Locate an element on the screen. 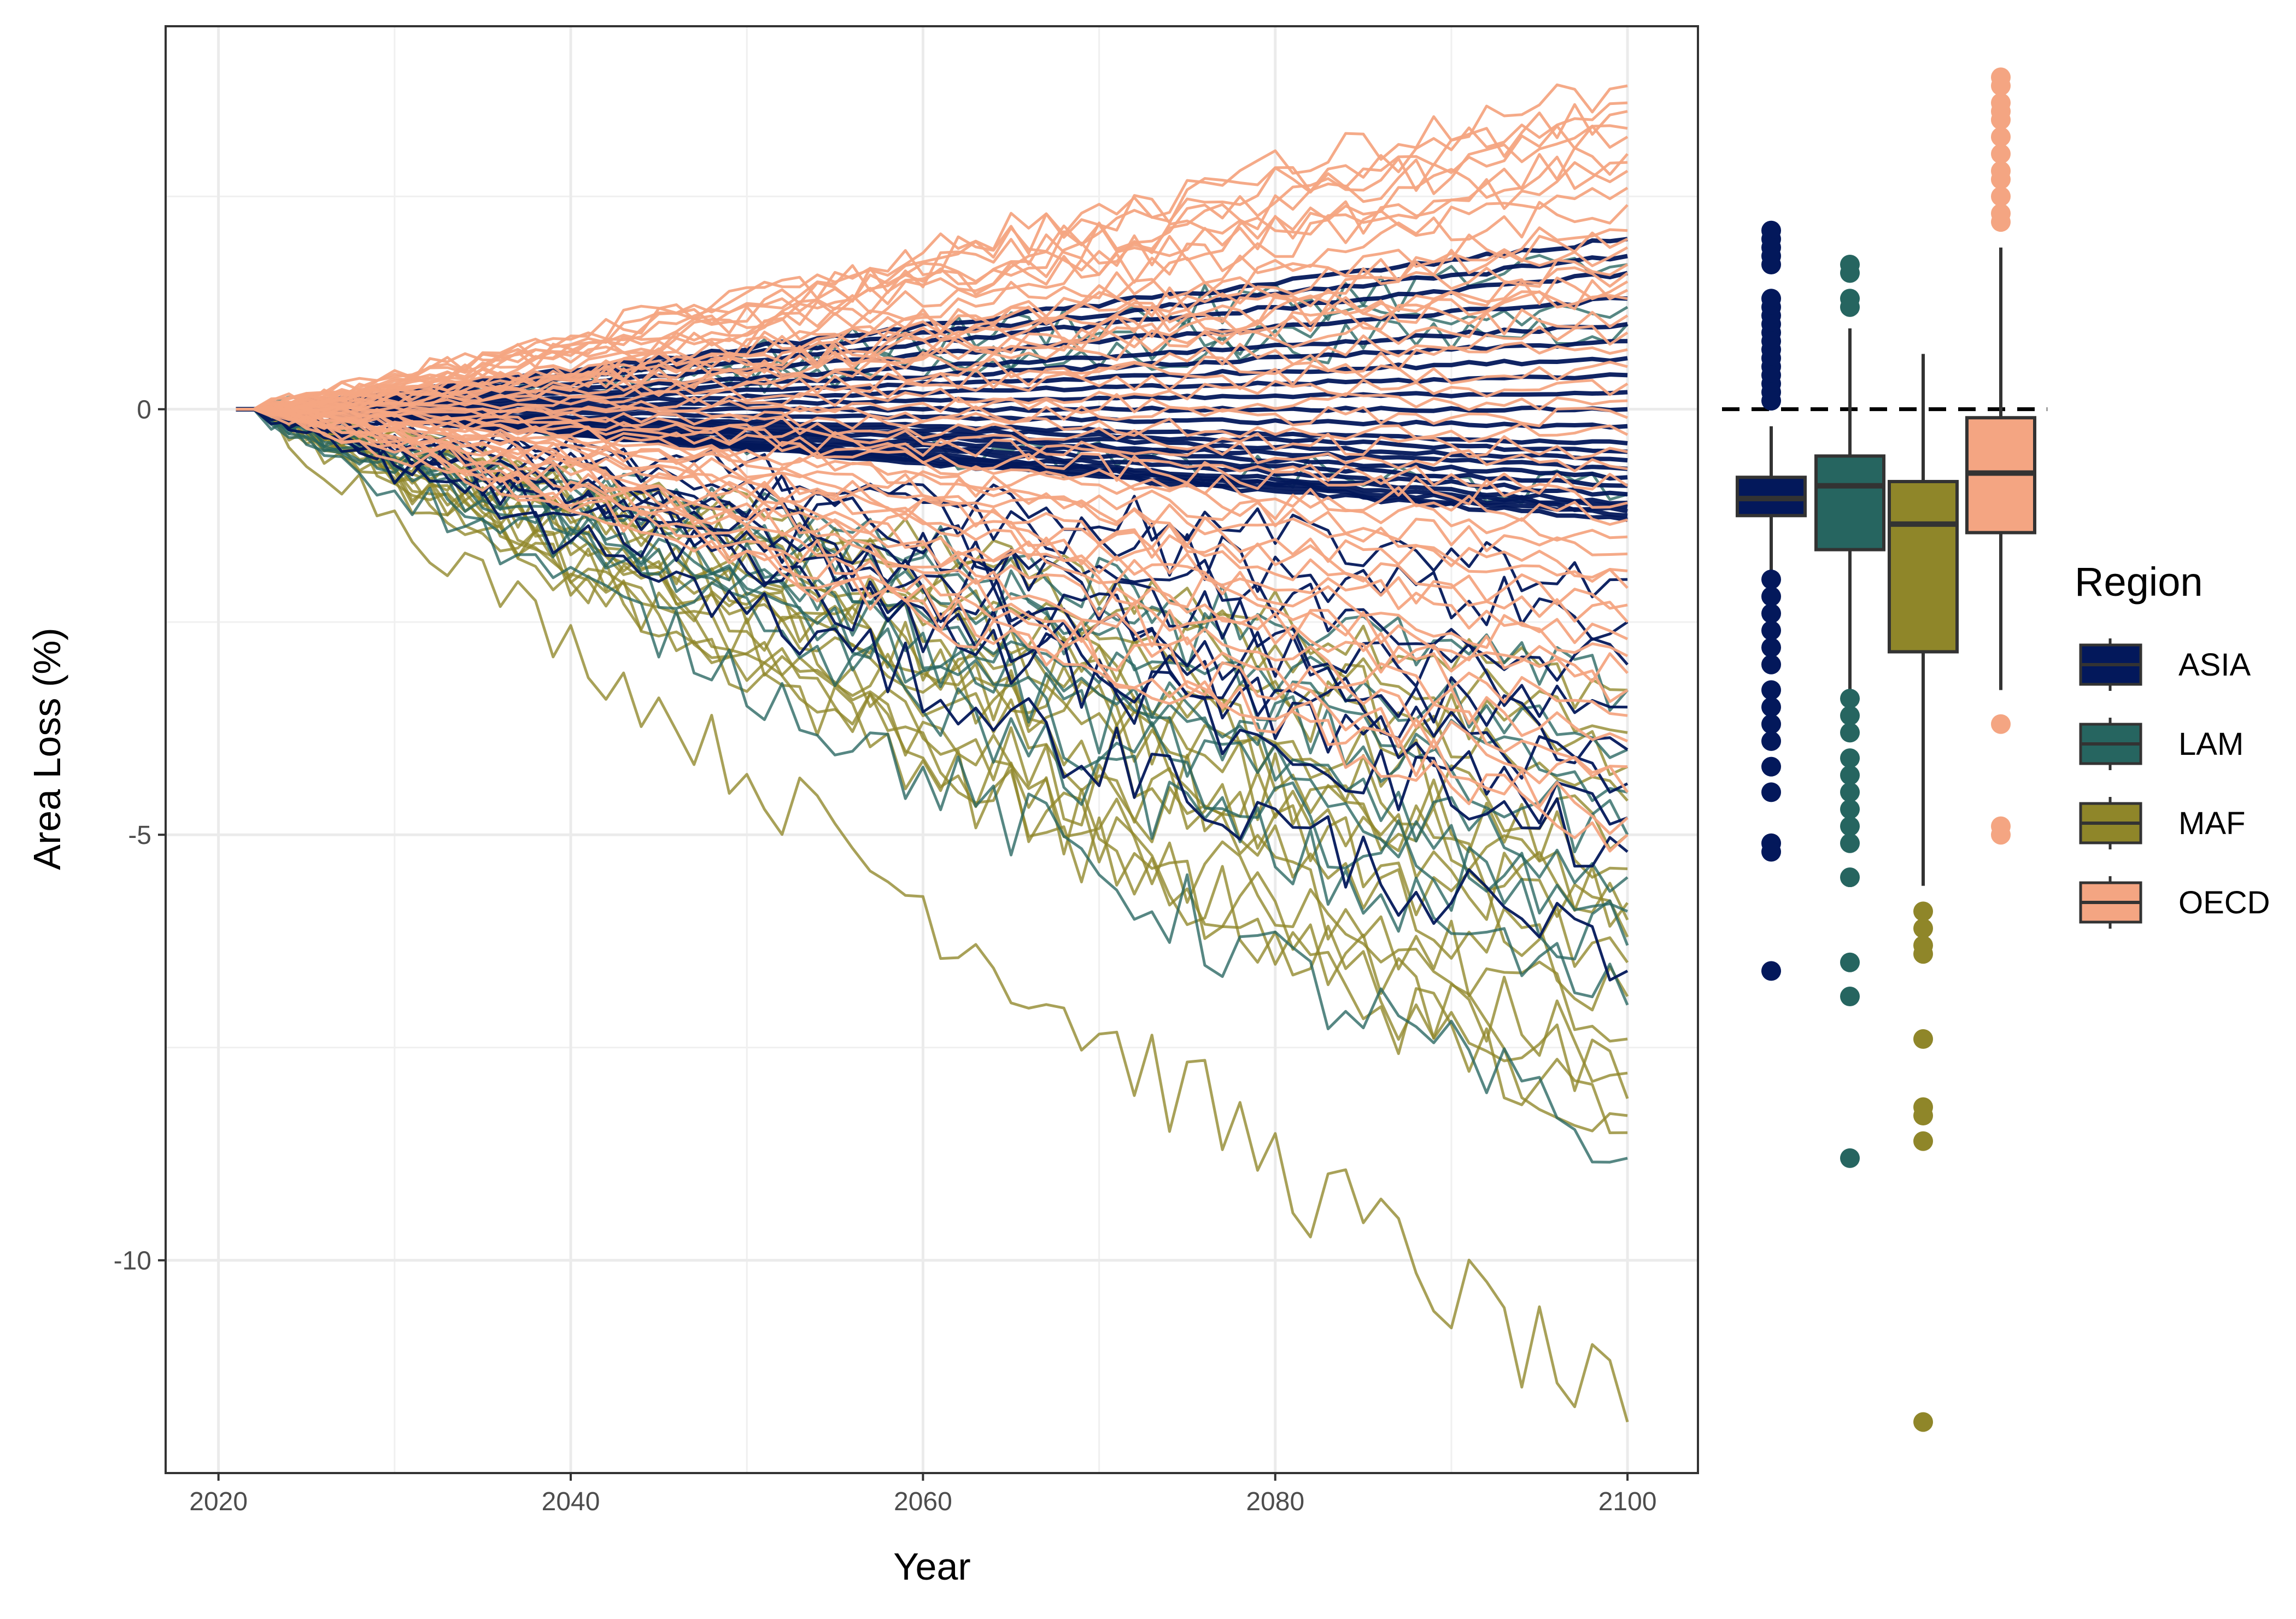 This screenshot has height=1619, width=2296. boxplot-oecd is located at coordinates (2000, 456).